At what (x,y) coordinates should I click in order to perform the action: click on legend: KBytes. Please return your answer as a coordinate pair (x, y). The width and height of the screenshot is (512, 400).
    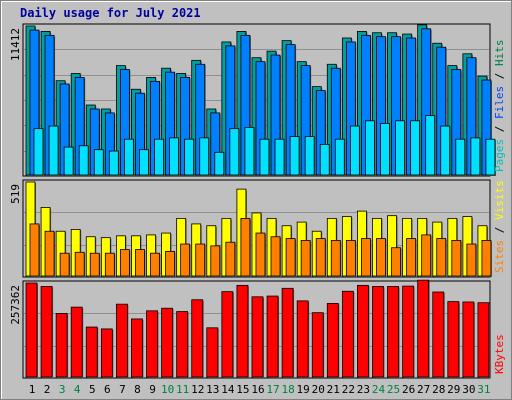
    Looking at the image, I should click on (499, 354).